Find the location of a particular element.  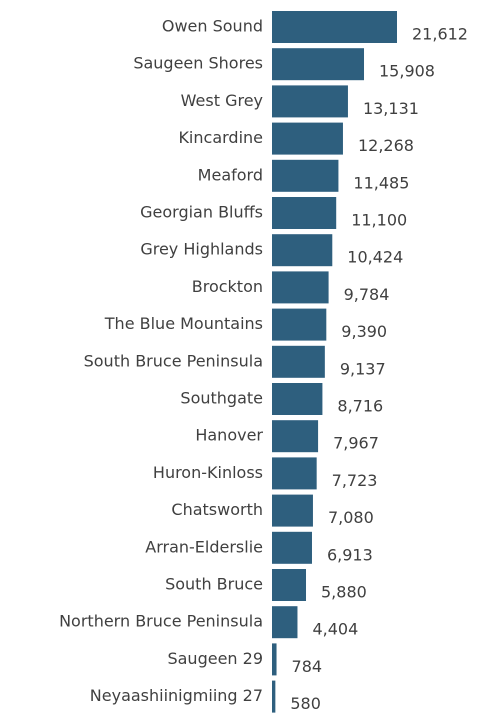

category-label: South Bruce is located at coordinates (214, 584).